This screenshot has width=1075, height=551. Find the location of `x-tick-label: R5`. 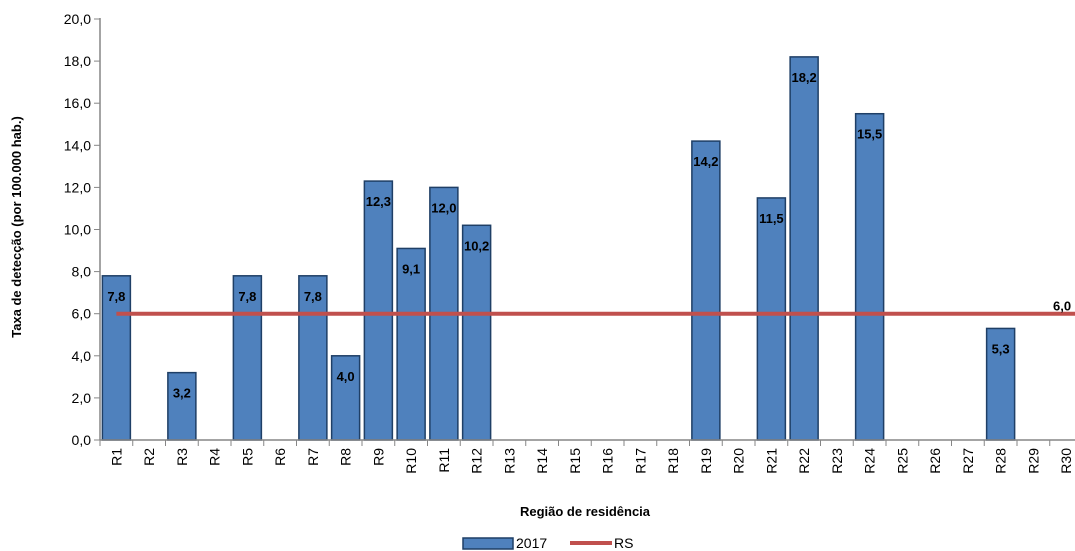

x-tick-label: R5 is located at coordinates (247, 457).